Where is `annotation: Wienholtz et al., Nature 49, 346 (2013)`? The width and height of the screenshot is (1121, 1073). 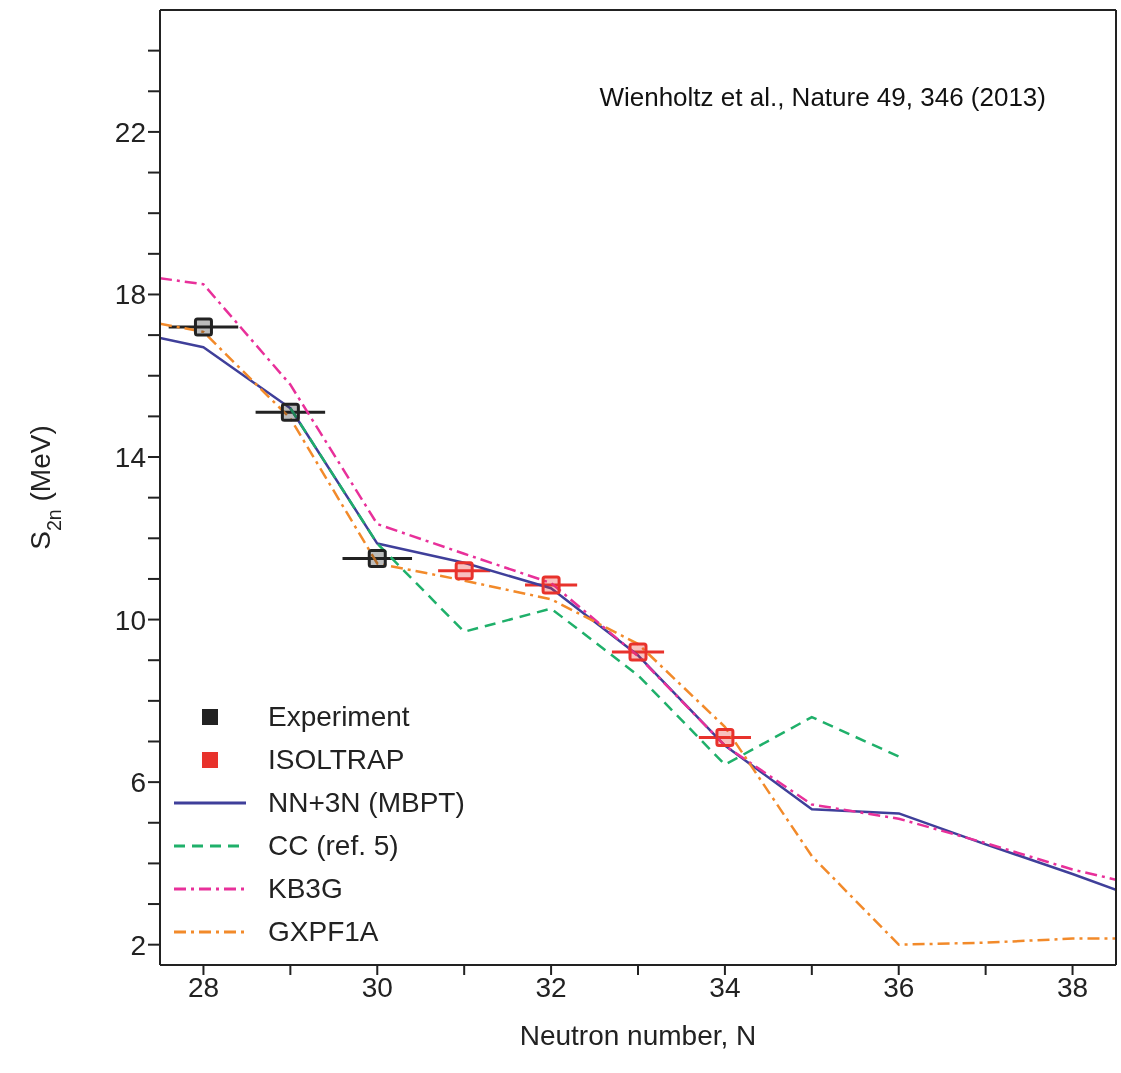 annotation: Wienholtz et al., Nature 49, 346 (2013) is located at coordinates (822, 97).